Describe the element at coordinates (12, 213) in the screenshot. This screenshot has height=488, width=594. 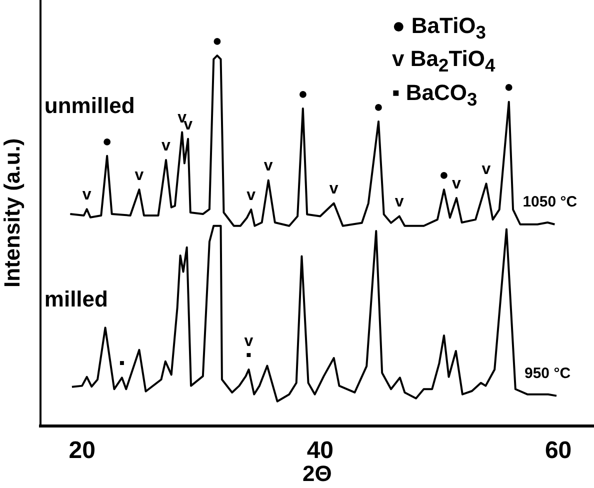
I see `y-axis-title: Intensity (a.u.)` at that location.